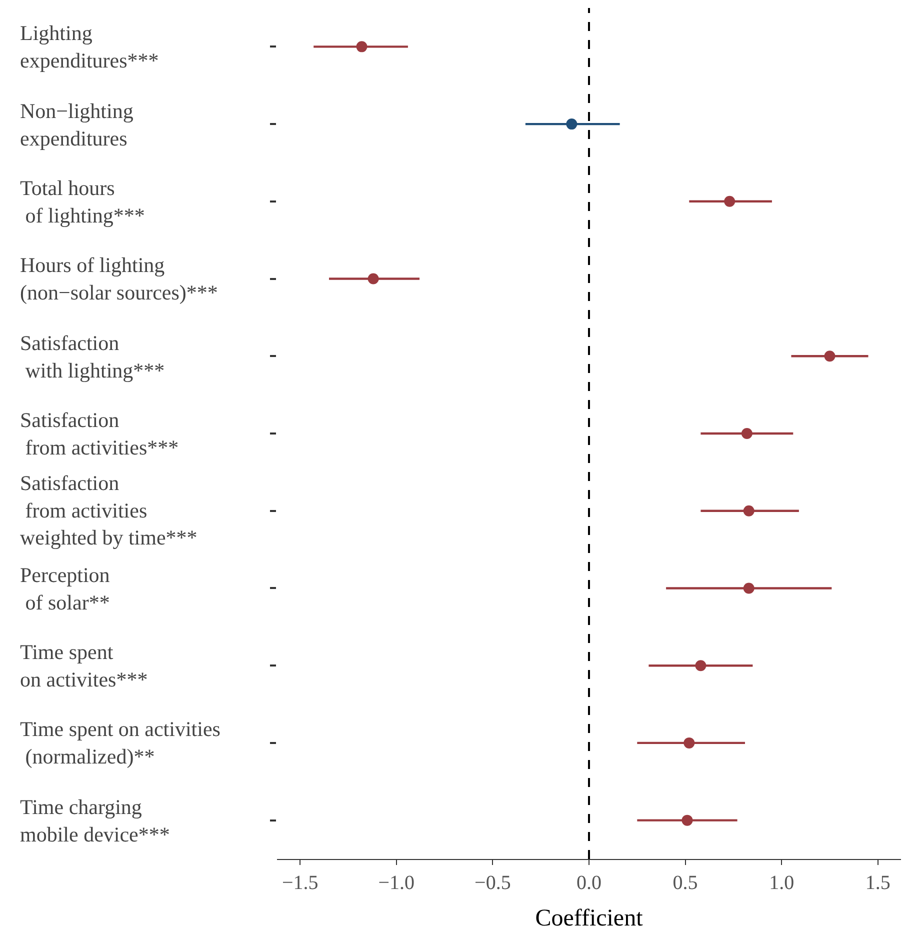  I want to click on x-tick-label: 0.5, so click(685, 883).